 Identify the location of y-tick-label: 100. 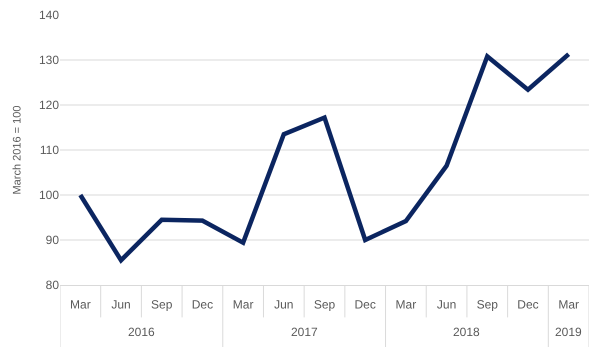
(49, 195).